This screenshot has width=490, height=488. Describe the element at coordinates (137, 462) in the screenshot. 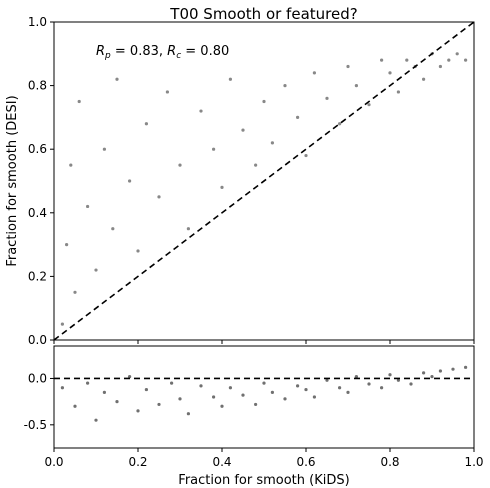

I see `residual-x-tick-label: 0.2` at that location.